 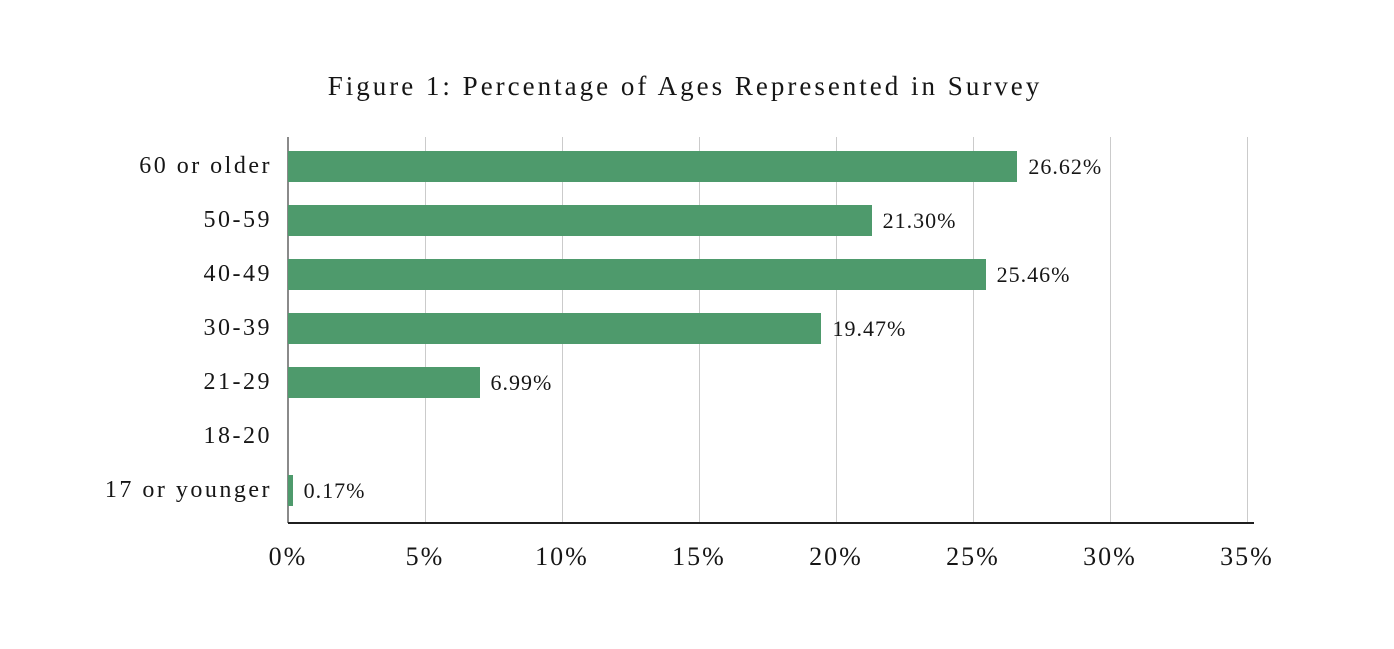 I want to click on bar-value-label: 26.62%, so click(x=1065, y=166).